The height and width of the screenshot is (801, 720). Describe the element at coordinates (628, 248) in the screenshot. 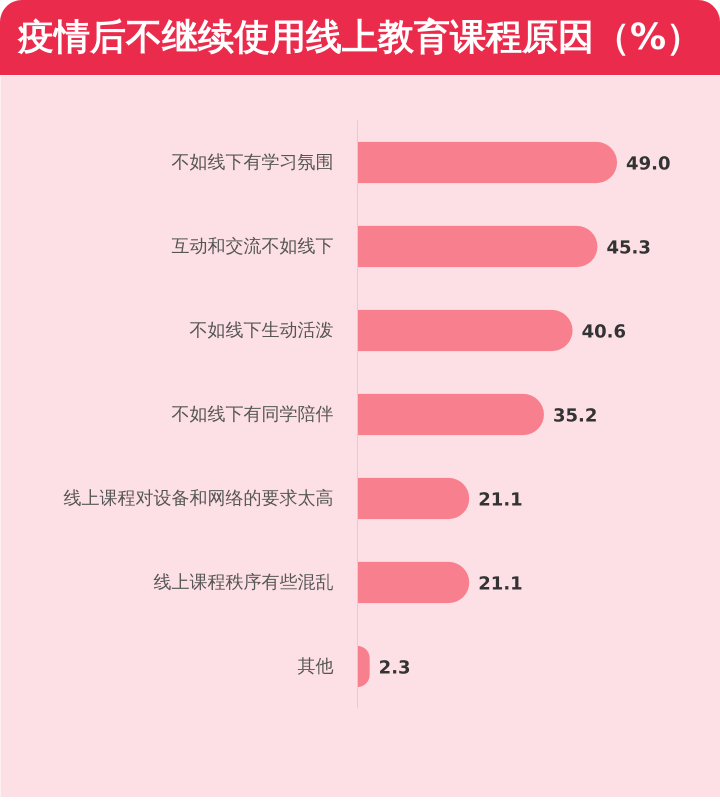

I see `data-label: 45.3` at that location.